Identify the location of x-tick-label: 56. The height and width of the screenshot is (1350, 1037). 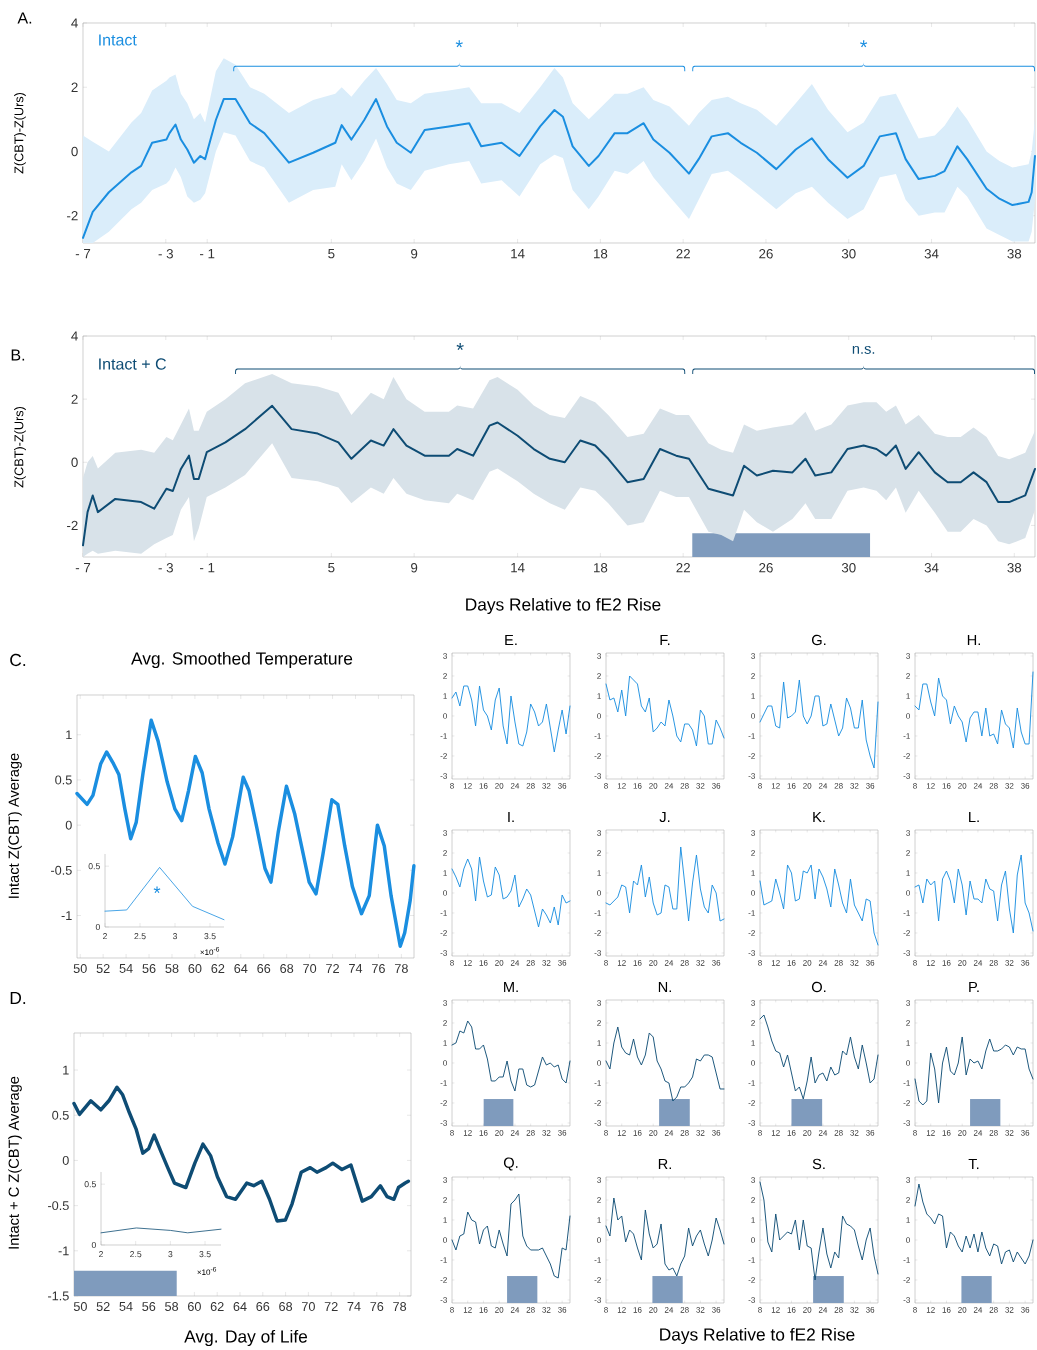
(149, 1307).